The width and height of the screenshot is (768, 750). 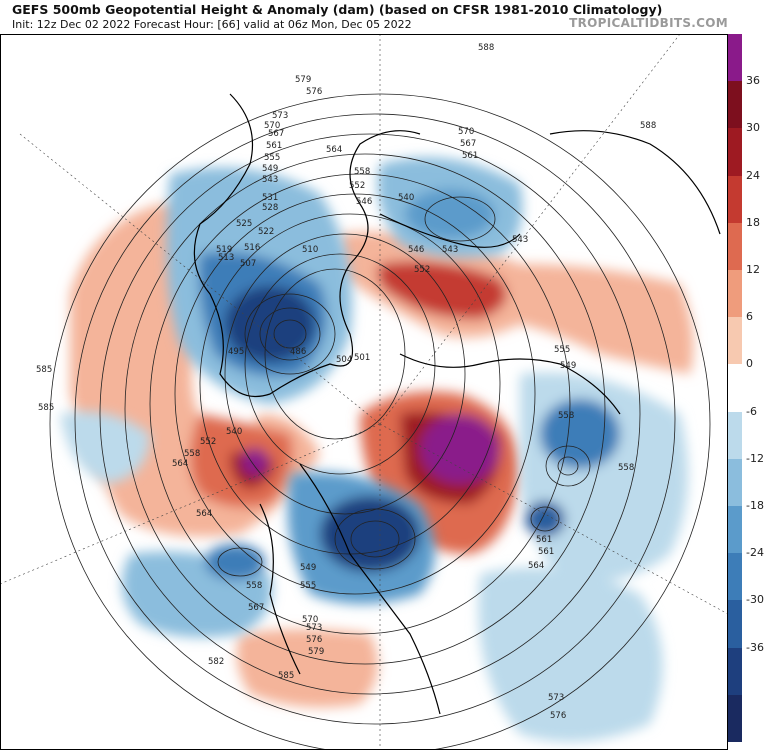 What do you see at coordinates (751, 411) in the screenshot?
I see `colorbar-label: -6` at bounding box center [751, 411].